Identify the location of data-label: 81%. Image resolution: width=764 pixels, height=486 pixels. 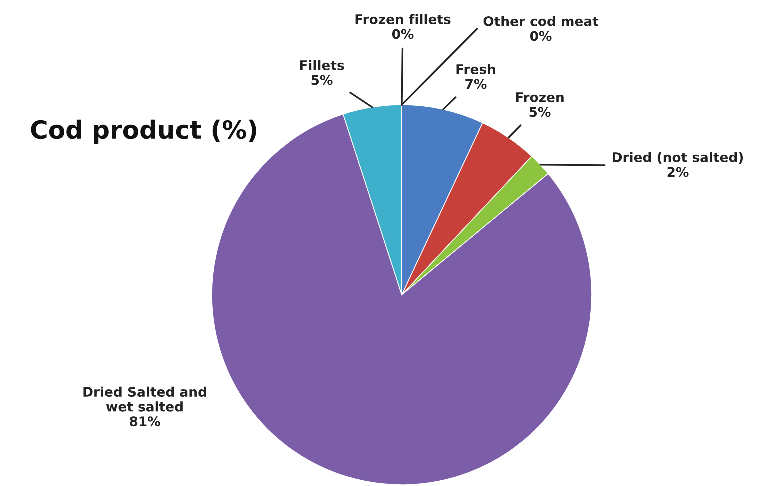
(145, 421).